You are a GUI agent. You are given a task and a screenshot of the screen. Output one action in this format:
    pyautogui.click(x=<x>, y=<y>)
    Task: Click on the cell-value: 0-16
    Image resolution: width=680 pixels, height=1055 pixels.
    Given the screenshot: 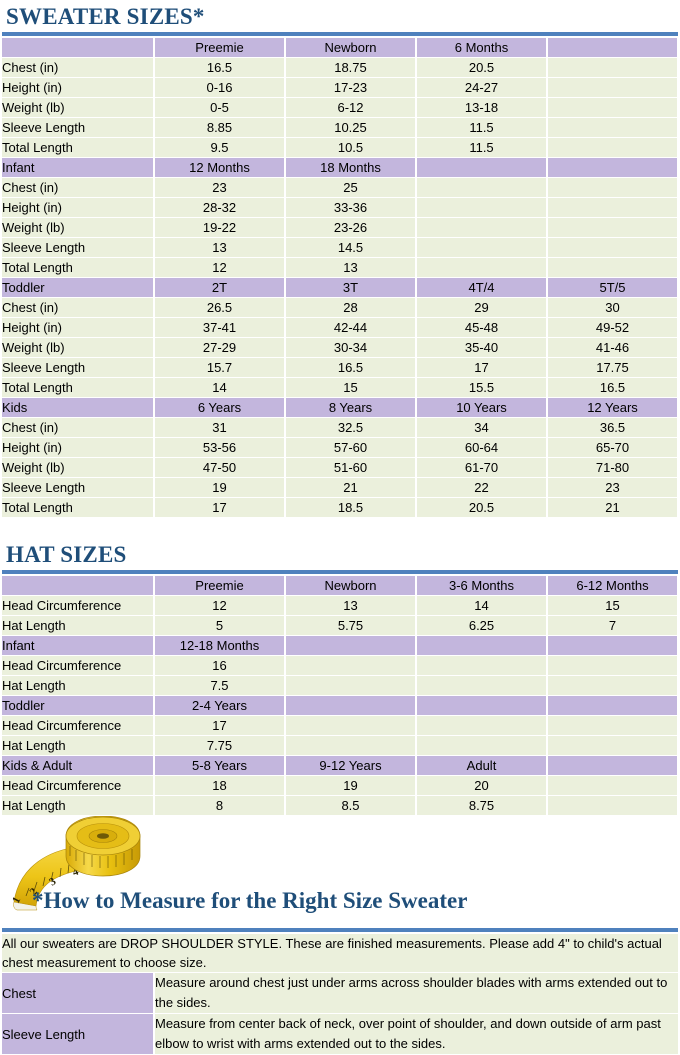 What is the action you would take?
    pyautogui.click(x=219, y=87)
    